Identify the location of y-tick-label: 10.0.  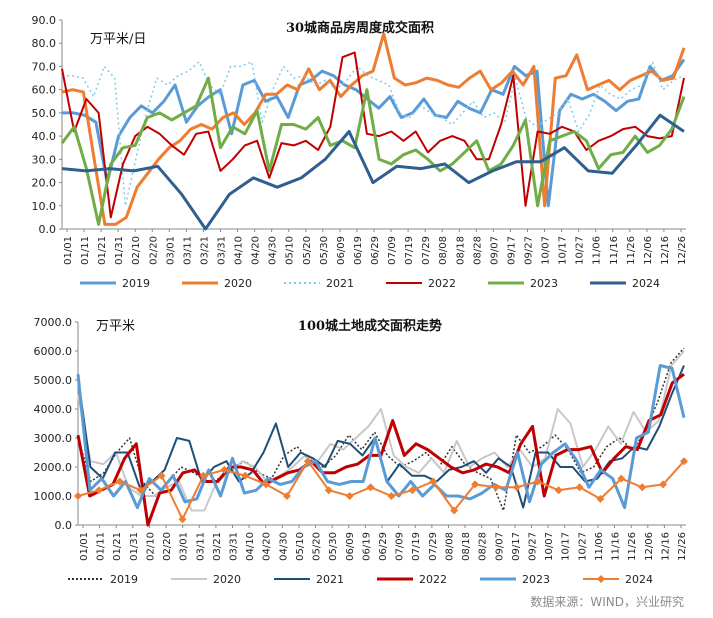
(44, 206).